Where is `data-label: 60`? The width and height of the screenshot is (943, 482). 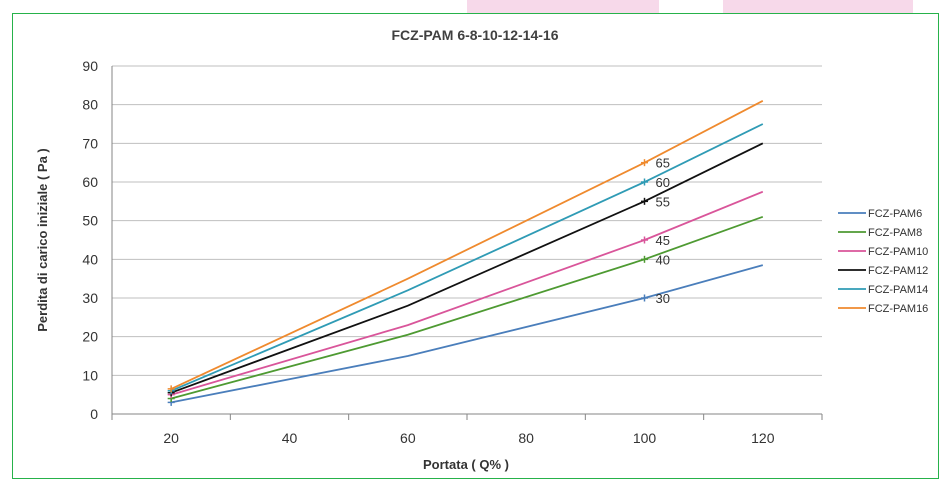
data-label: 60 is located at coordinates (663, 182).